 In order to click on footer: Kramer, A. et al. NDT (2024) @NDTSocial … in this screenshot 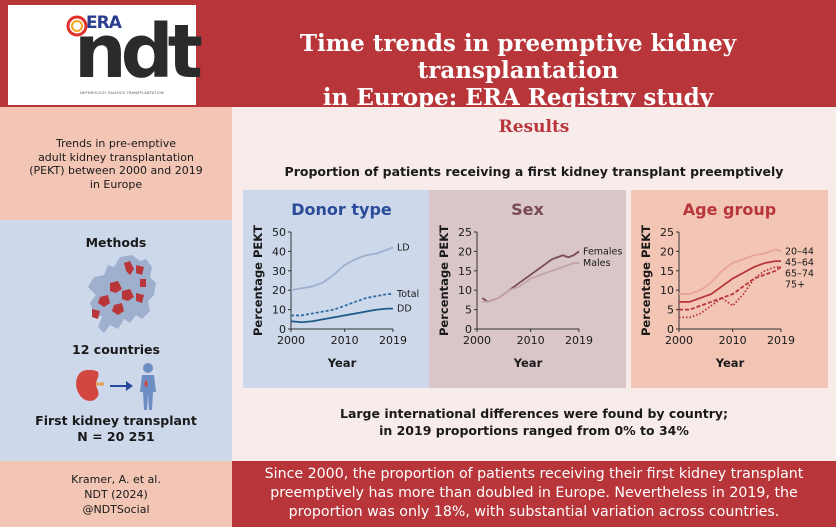, I will do `click(418, 494)`.